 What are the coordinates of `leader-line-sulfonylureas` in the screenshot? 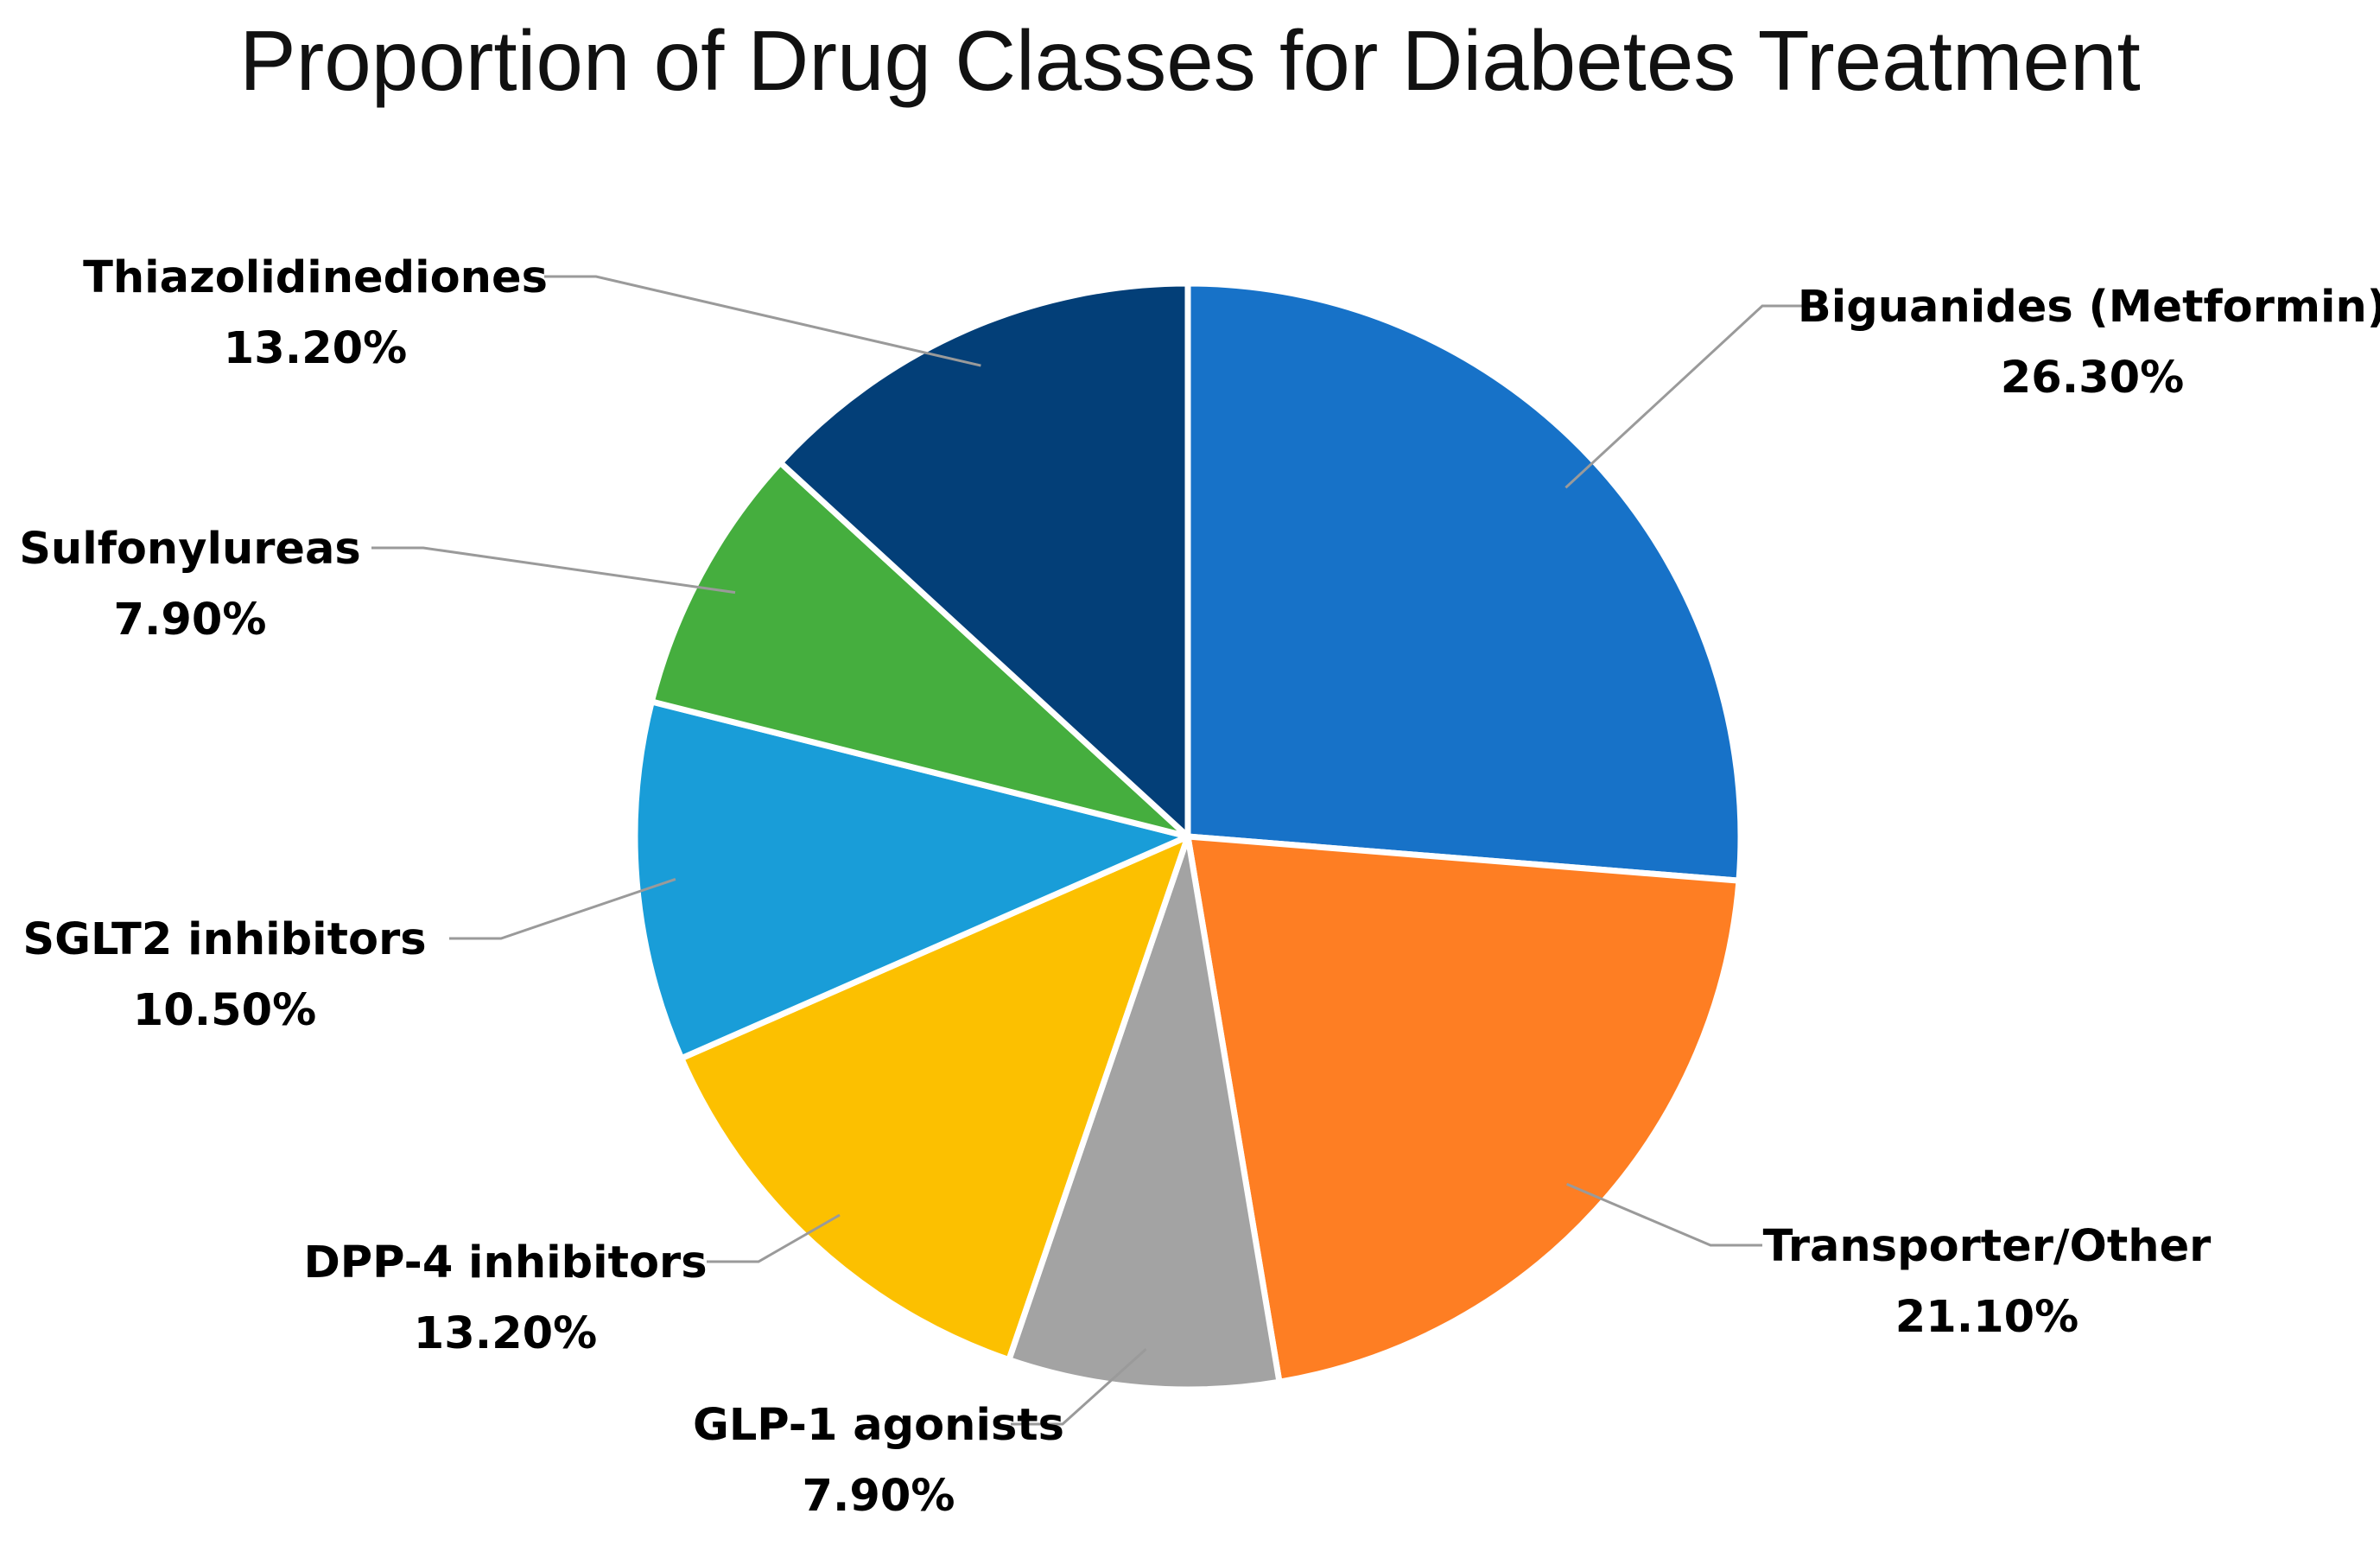 It's located at (553, 570).